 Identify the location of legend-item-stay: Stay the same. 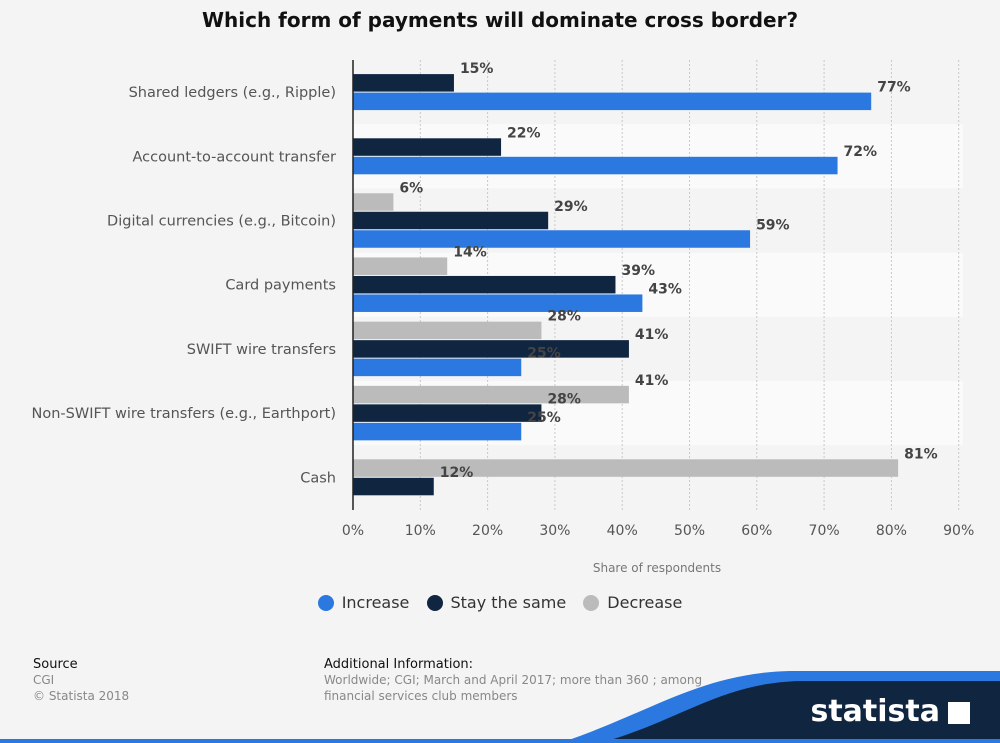
(496, 602).